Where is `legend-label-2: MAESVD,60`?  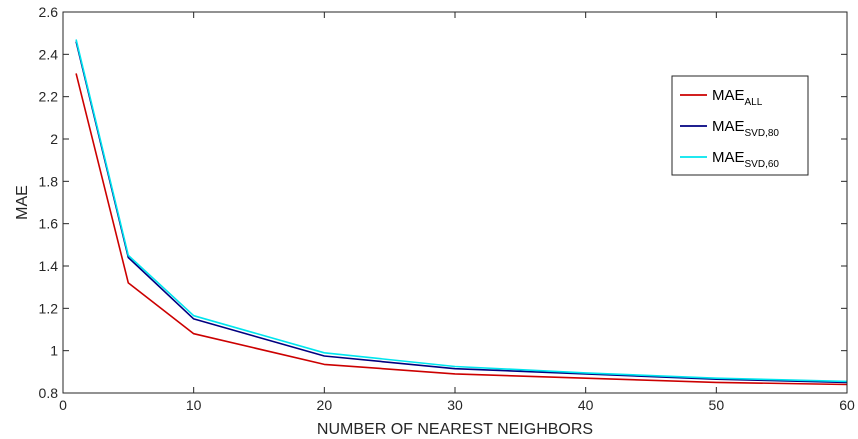
legend-label-2: MAESVD,60 is located at coordinates (745, 159).